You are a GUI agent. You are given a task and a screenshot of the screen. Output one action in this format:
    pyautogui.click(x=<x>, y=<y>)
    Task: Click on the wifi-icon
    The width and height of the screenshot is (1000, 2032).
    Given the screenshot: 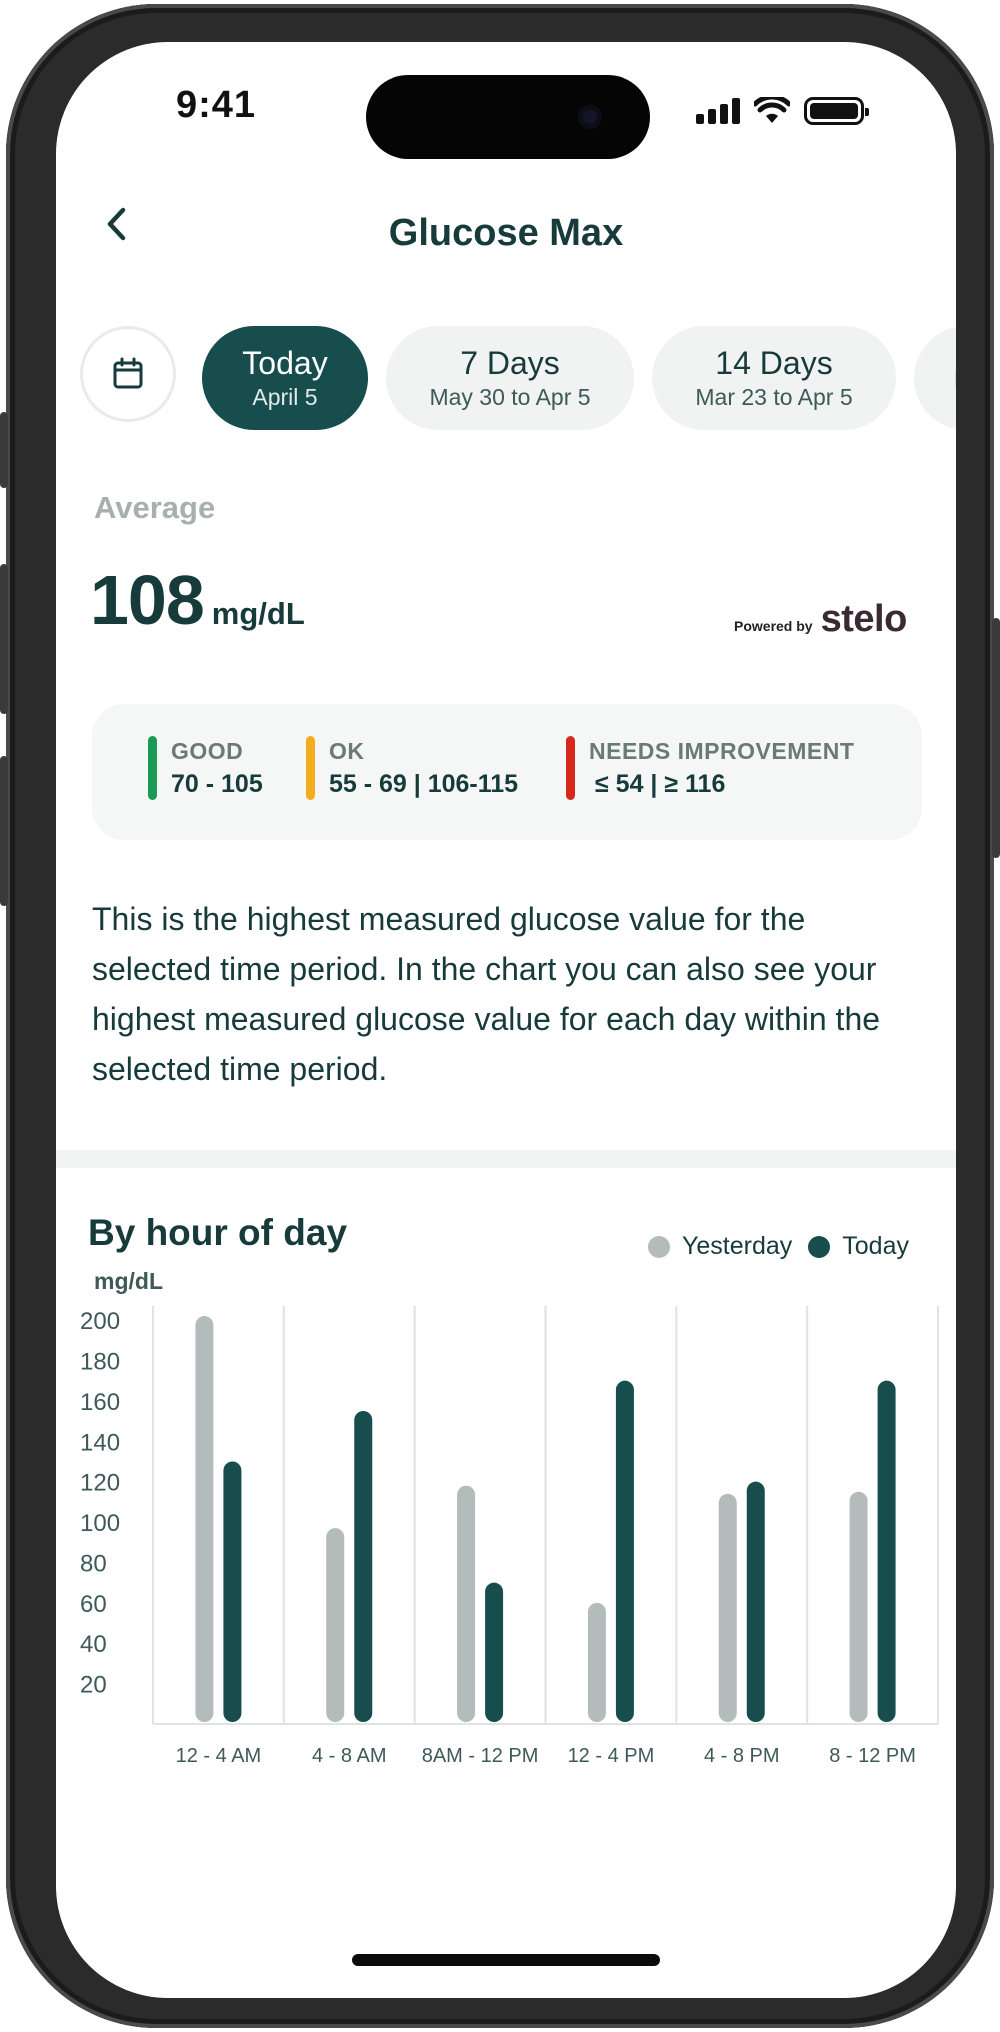 What is the action you would take?
    pyautogui.click(x=772, y=110)
    